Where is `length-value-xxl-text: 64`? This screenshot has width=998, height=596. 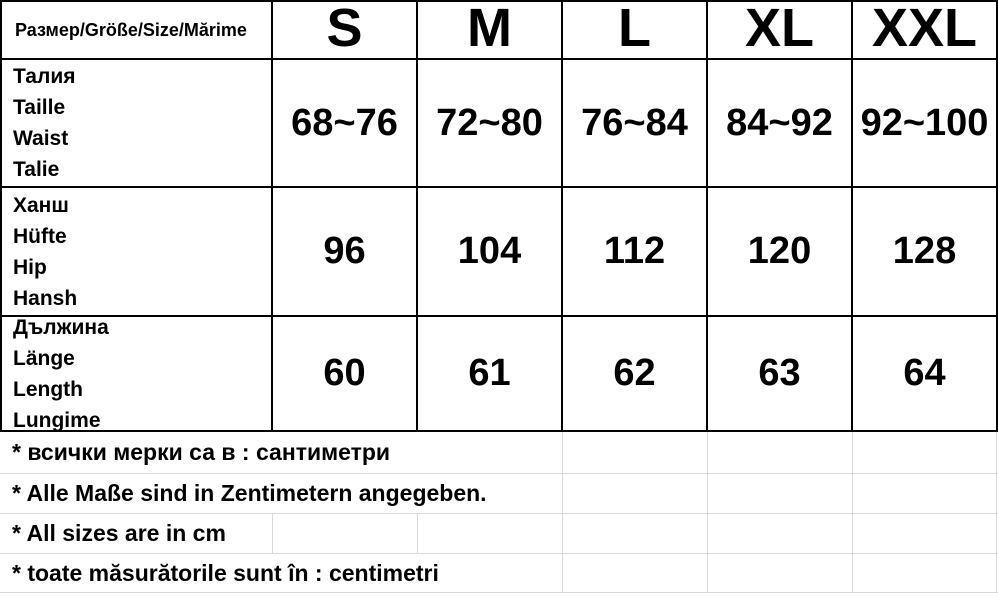
length-value-xxl-text: 64 is located at coordinates (924, 373).